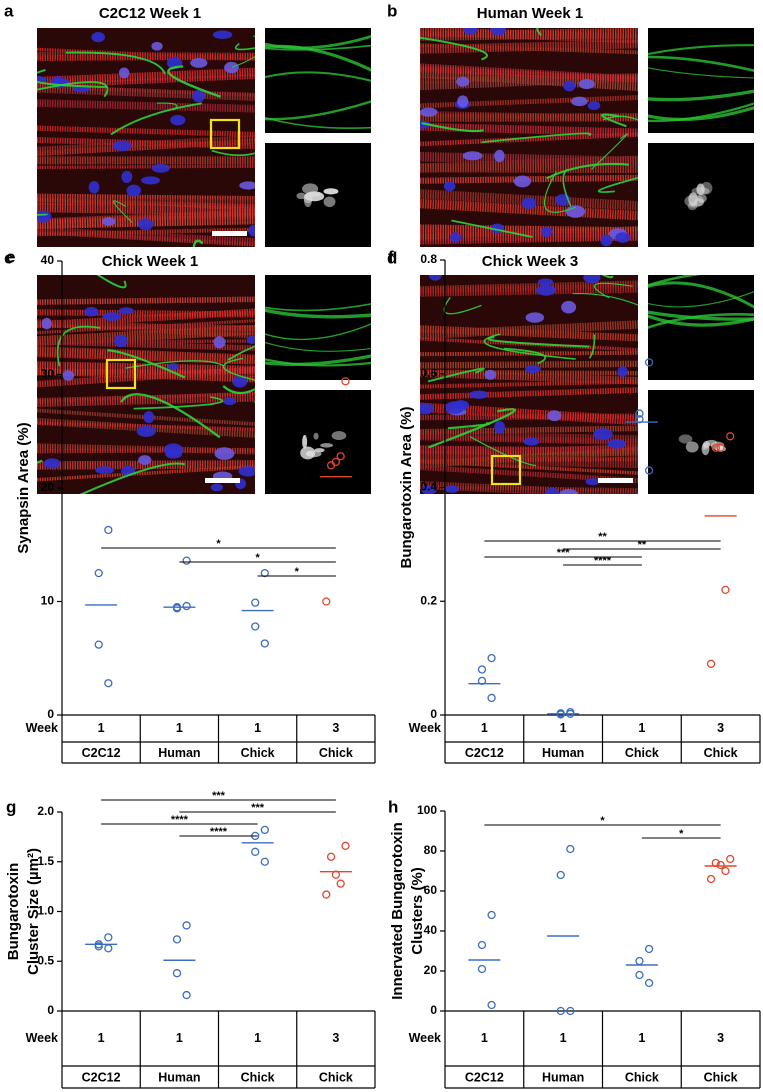 This screenshot has height=1092, width=763. Describe the element at coordinates (179, 1077) in the screenshot. I see `category-label: Human` at that location.